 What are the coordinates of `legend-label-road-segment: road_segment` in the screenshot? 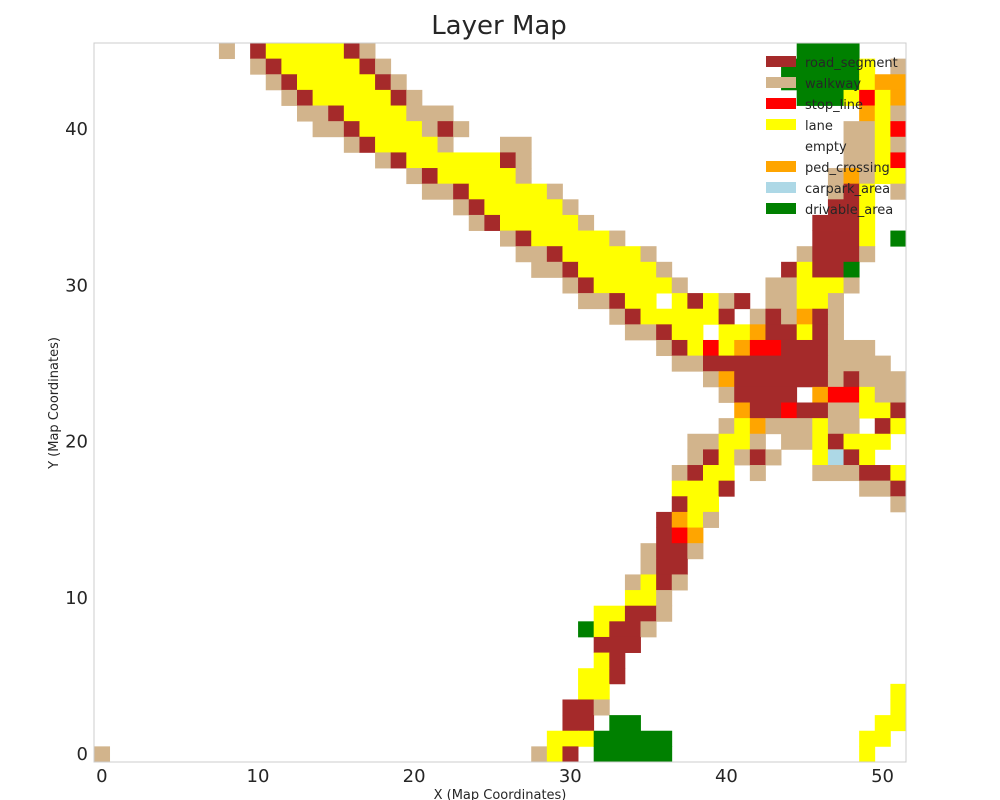 It's located at (851, 63).